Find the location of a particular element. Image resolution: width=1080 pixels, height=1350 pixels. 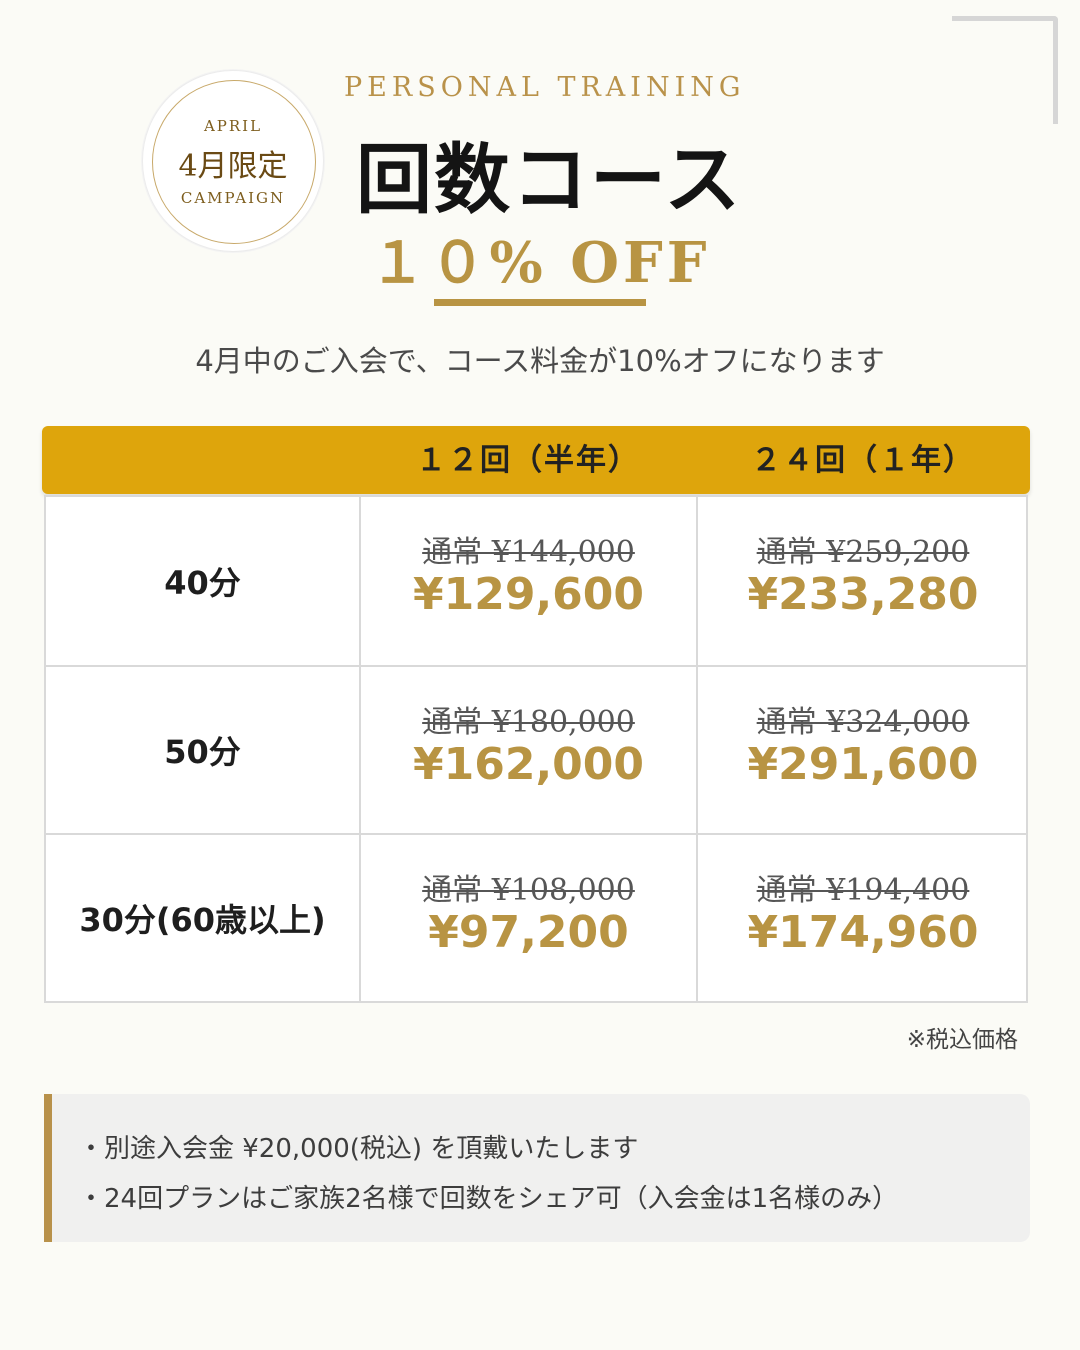

price-cell: 通常 ¥180,000 ¥162,000 is located at coordinates (529, 750).